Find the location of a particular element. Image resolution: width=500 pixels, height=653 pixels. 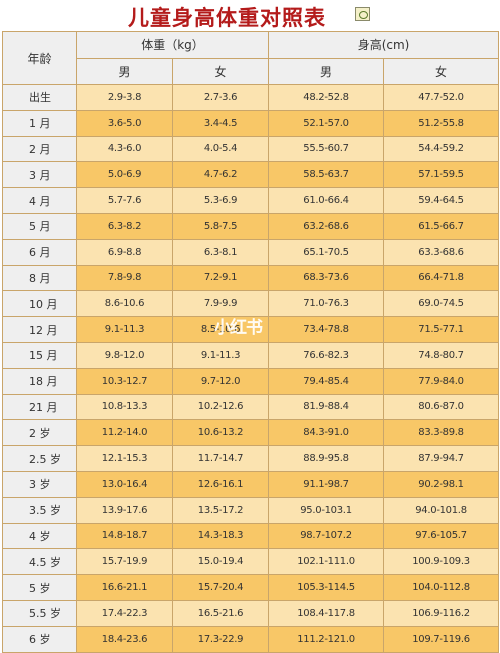

height-male-cell: 73.4-78.8 is located at coordinates (326, 329).